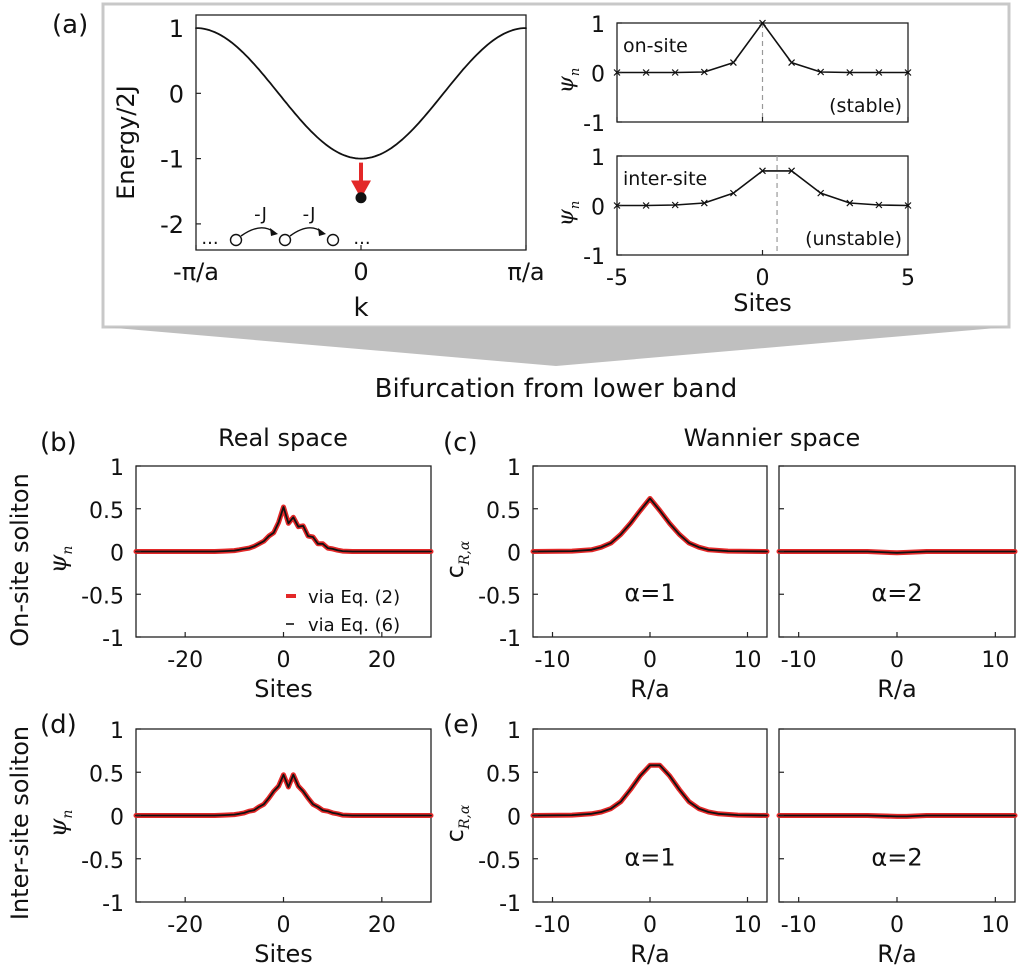 The image size is (1018, 978). I want to click on c1-ytick-label: 1, so click(514, 468).